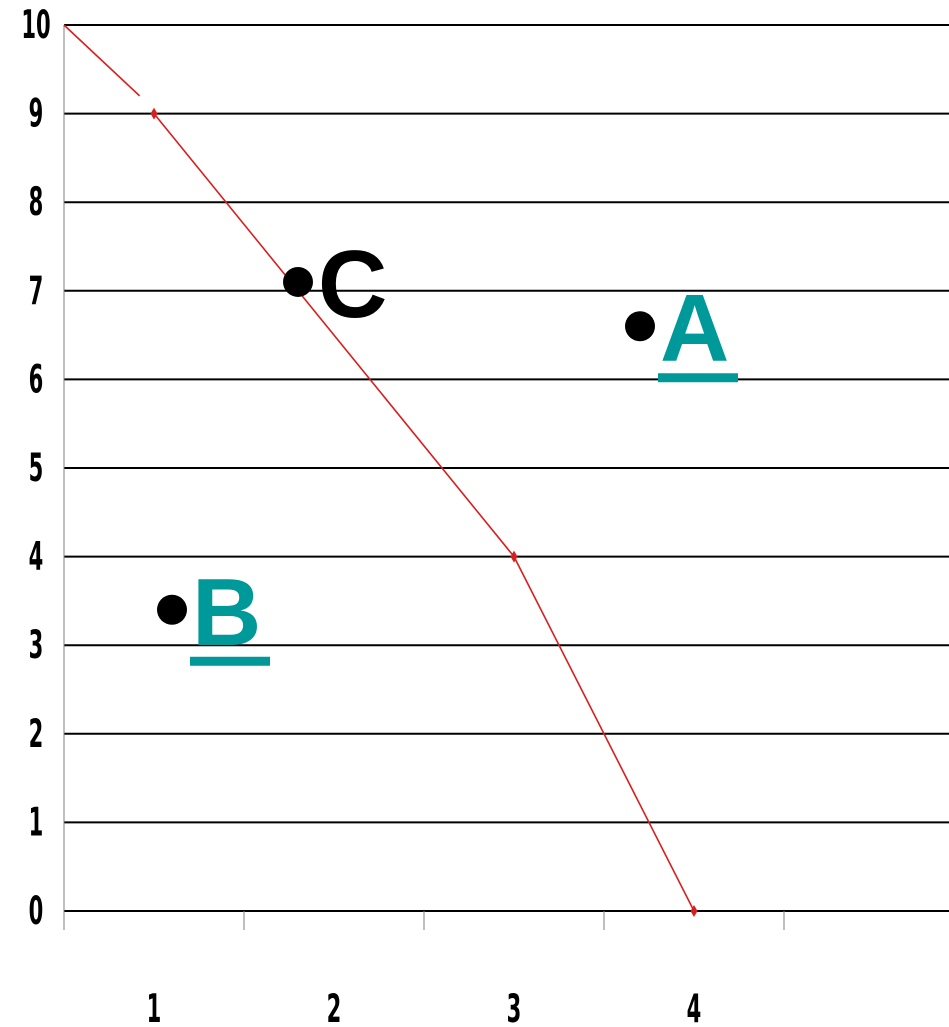 This screenshot has height=1027, width=949. What do you see at coordinates (36, 557) in the screenshot?
I see `y-tick-label: 4` at bounding box center [36, 557].